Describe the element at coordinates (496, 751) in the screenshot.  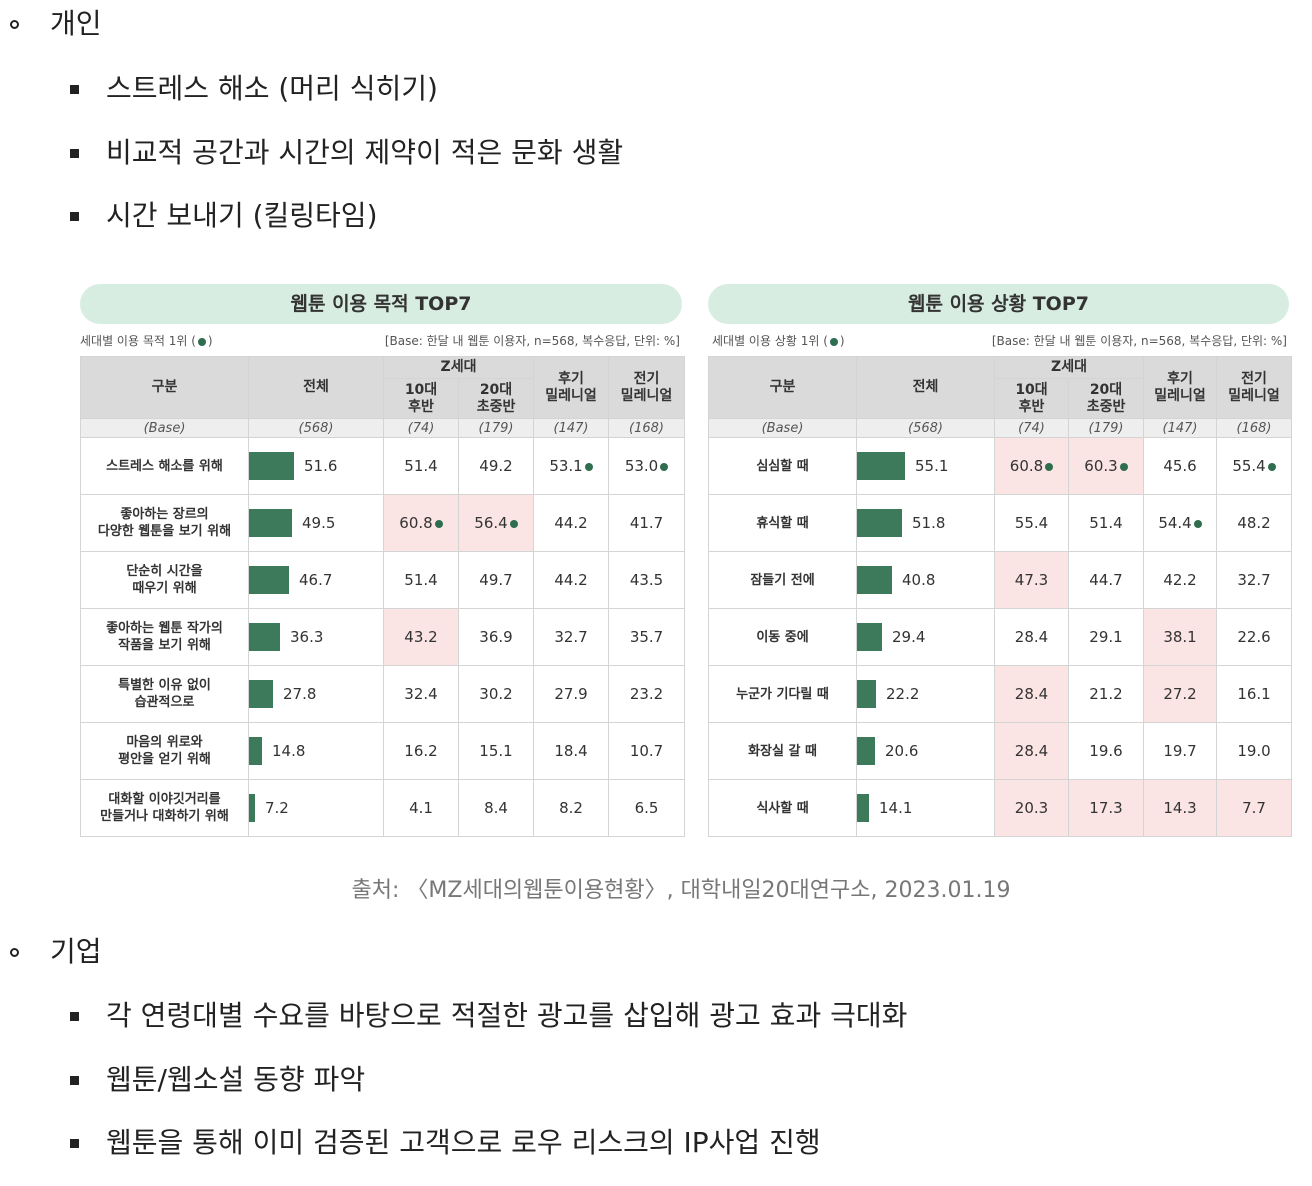
I see `value-cell: 15.1` at that location.